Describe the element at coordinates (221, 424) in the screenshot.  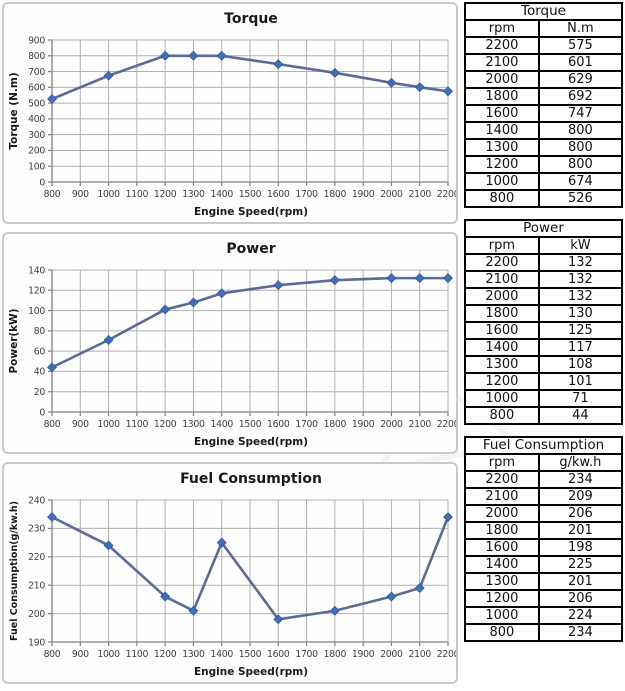
I see `x-tick-label: 1400` at that location.